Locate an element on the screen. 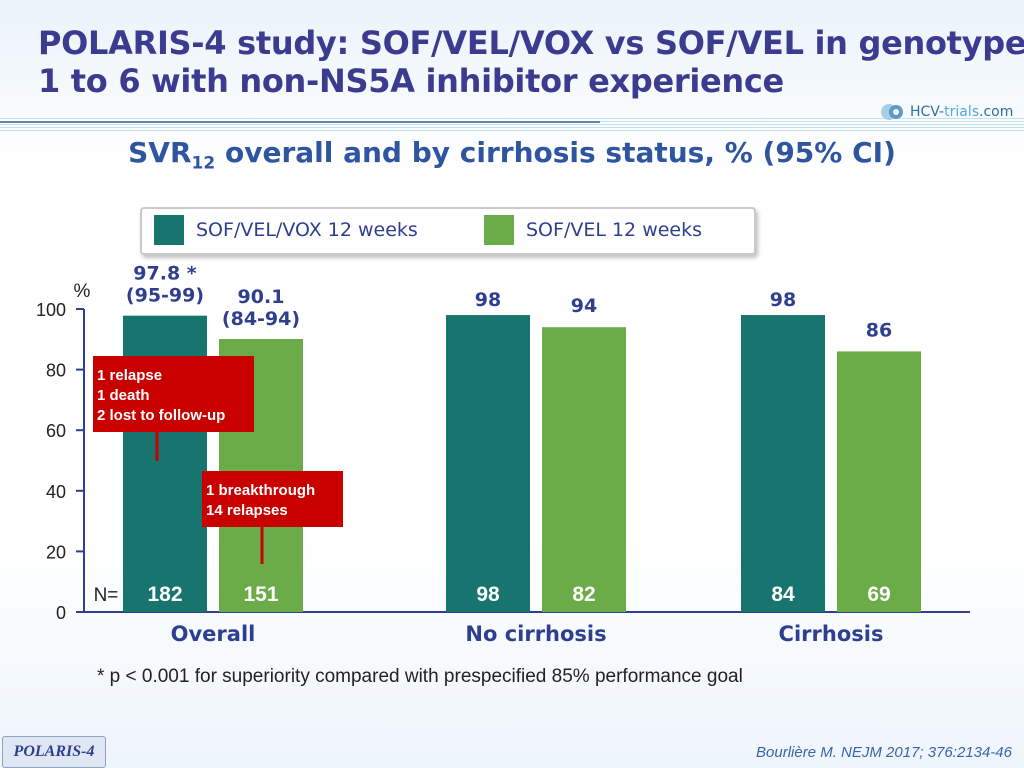  legend-item-vox: SOF/VEL/VOX 12 weeks is located at coordinates (286, 230).